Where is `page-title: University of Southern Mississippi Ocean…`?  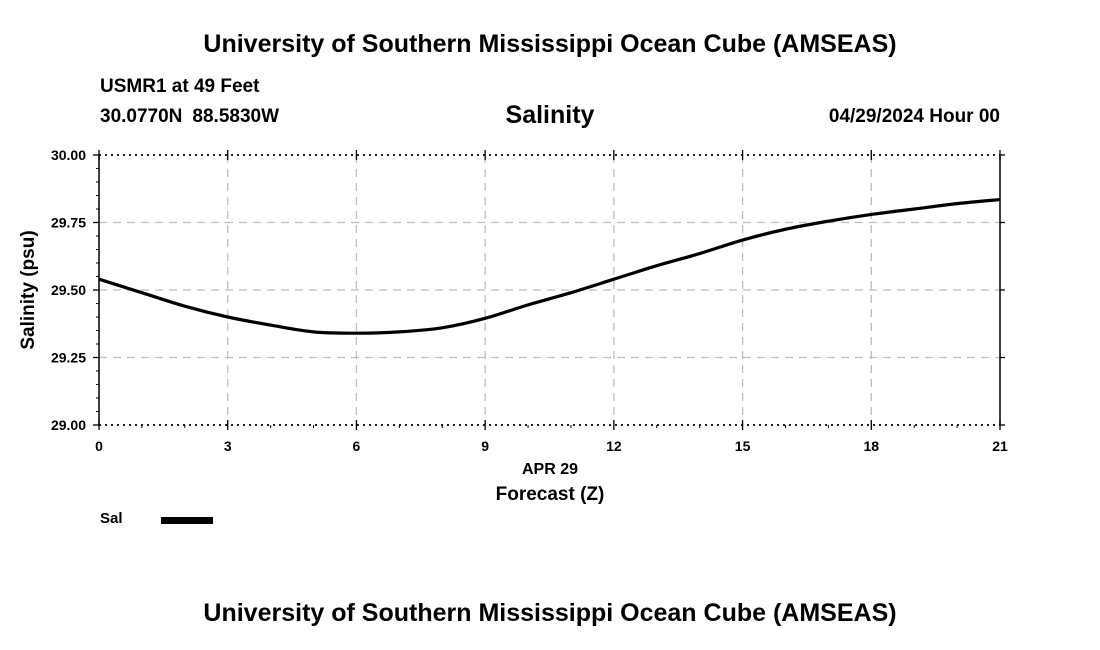 page-title: University of Southern Mississippi Ocean… is located at coordinates (550, 44).